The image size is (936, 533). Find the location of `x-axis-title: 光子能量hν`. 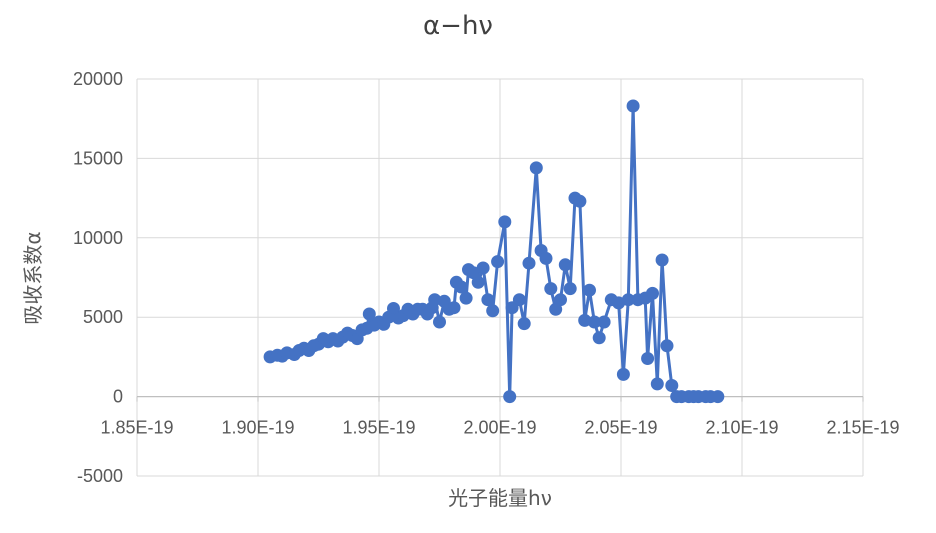

x-axis-title: 光子能量hν is located at coordinates (500, 498).